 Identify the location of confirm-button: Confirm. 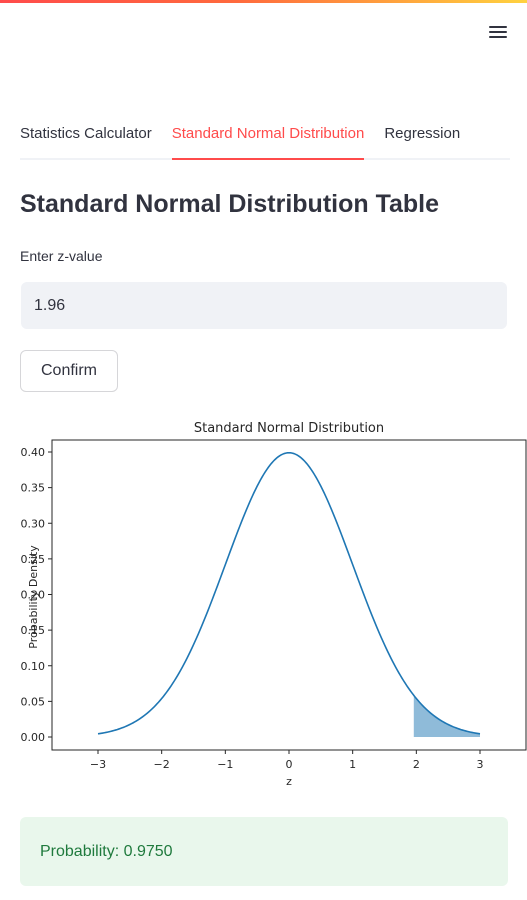
(69, 371).